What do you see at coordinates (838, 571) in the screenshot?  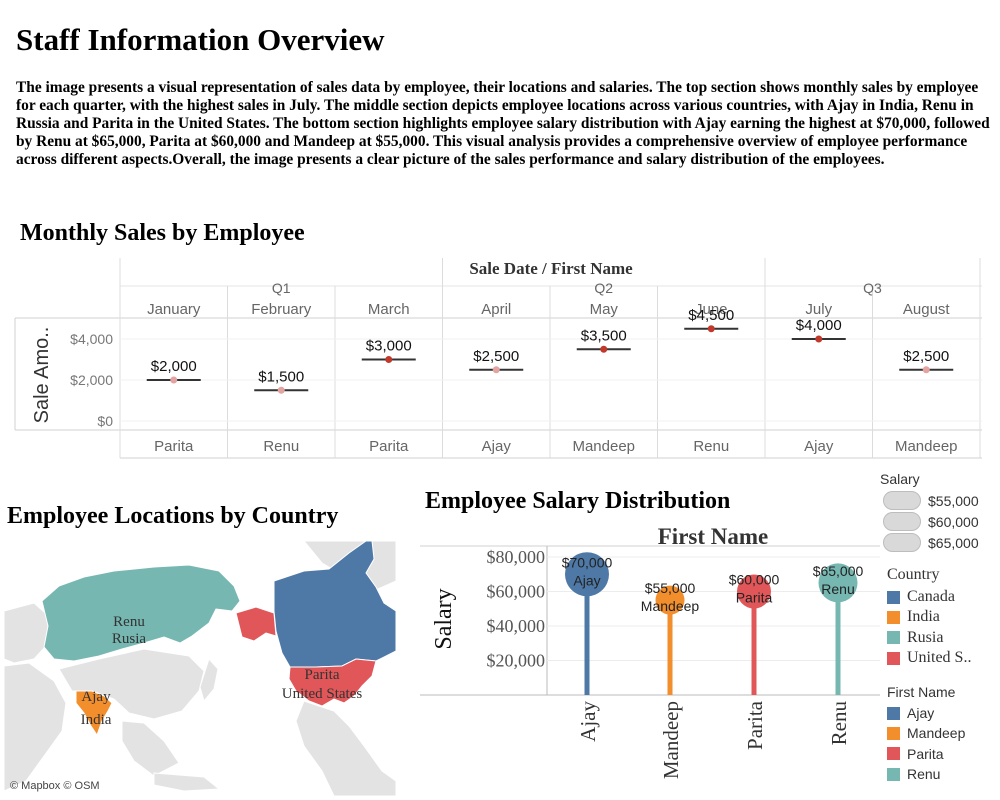 I see `salary-value-label: $65,000` at bounding box center [838, 571].